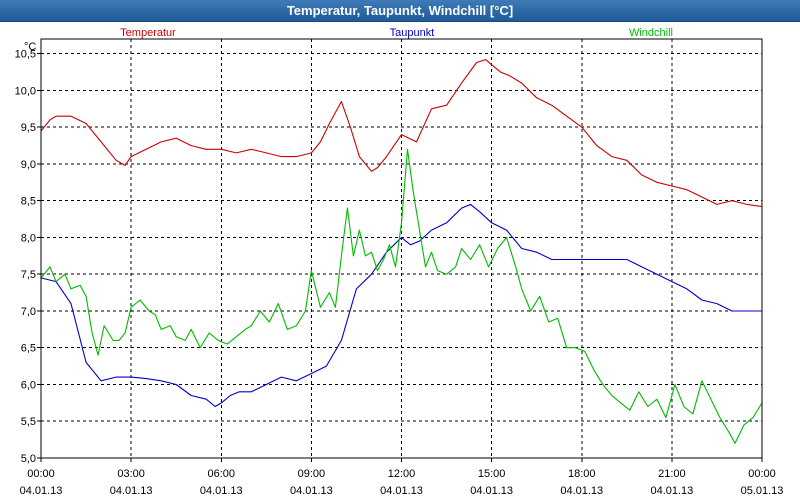  What do you see at coordinates (28, 165) in the screenshot?
I see `y-tick-label: 9,0` at bounding box center [28, 165].